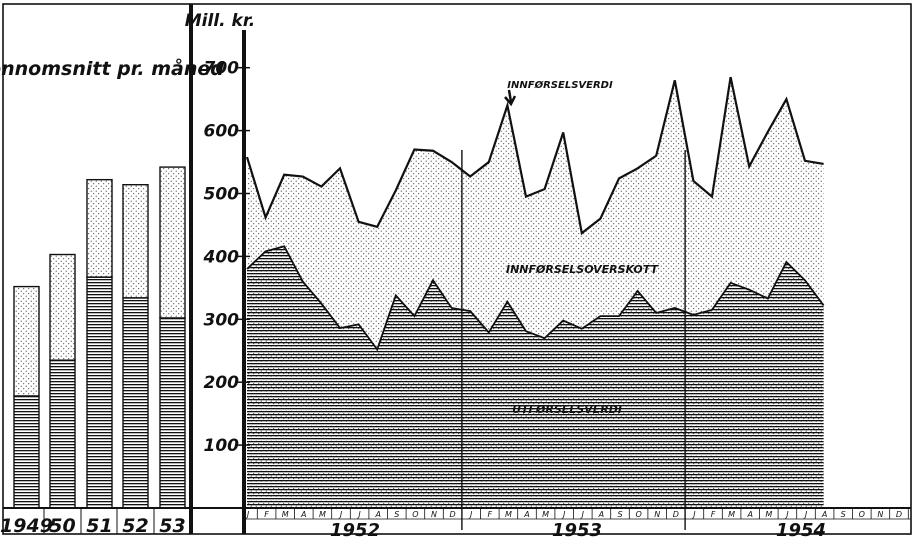  What do you see at coordinates (567, 409) in the screenshot?
I see `annotation-utforselsverdi: UTFØRSELSVERDI` at bounding box center [567, 409].